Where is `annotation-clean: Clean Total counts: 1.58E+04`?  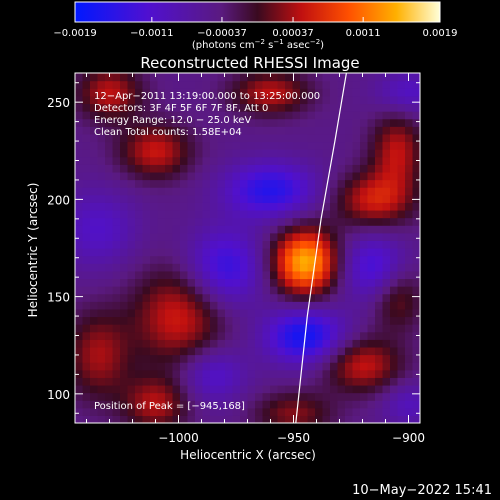 annotation-clean: Clean Total counts: 1.58E+04 is located at coordinates (168, 132).